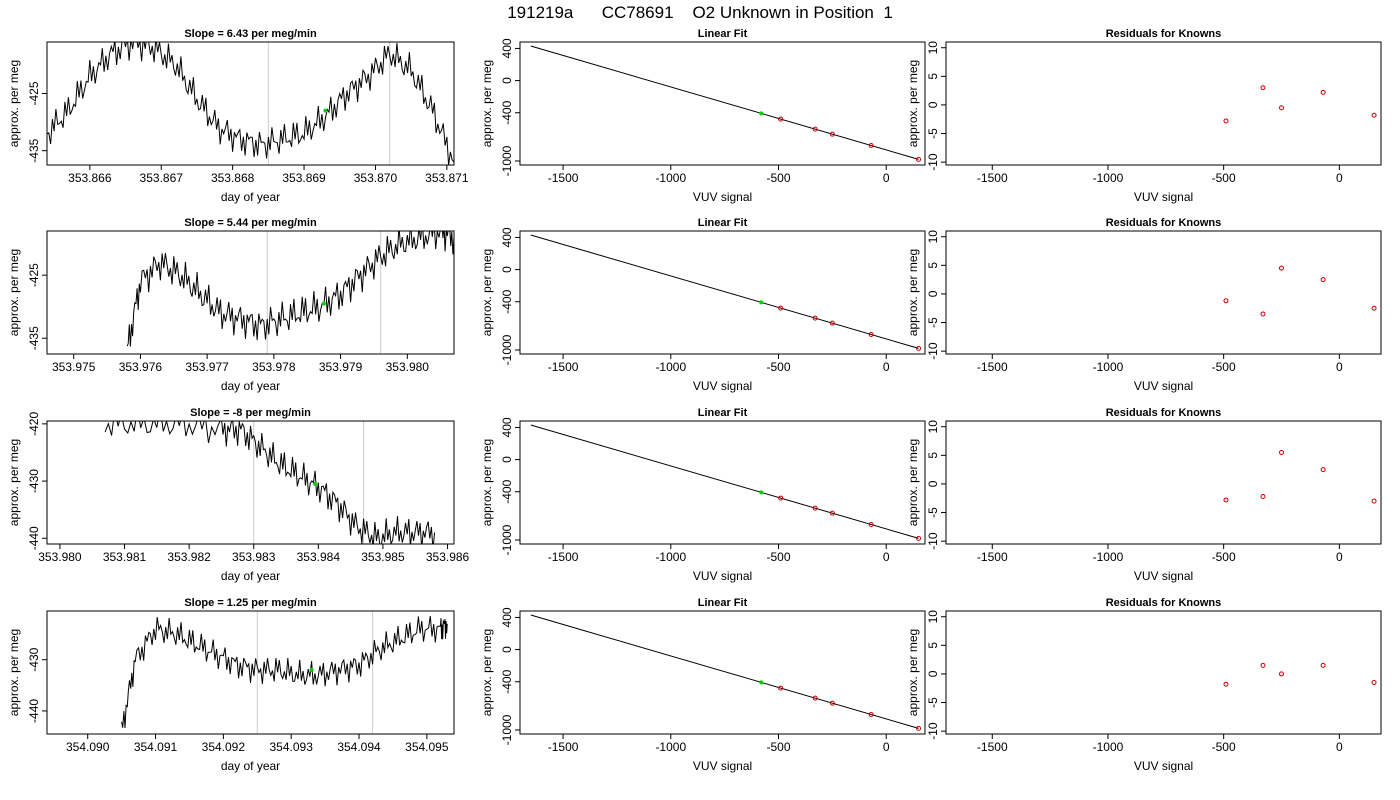 Image resolution: width=1400 pixels, height=800 pixels. I want to click on x-tick-label: 353.984, so click(319, 557).